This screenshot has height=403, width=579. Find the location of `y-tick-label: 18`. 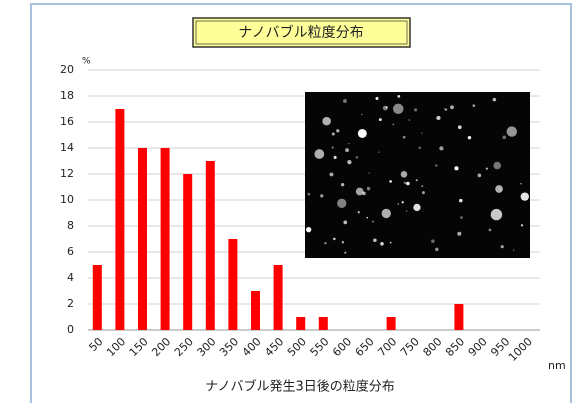

y-tick-label: 18 is located at coordinates (67, 95).